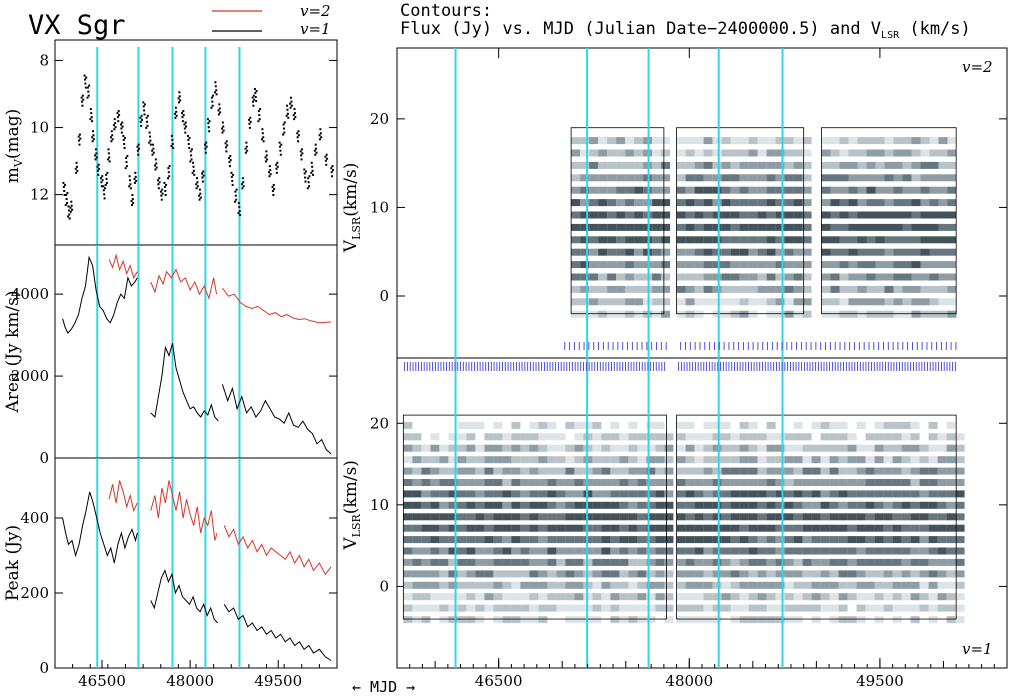 This screenshot has height=698, width=1020. What do you see at coordinates (499, 681) in the screenshot?
I see `xtick-label: 46500` at bounding box center [499, 681].